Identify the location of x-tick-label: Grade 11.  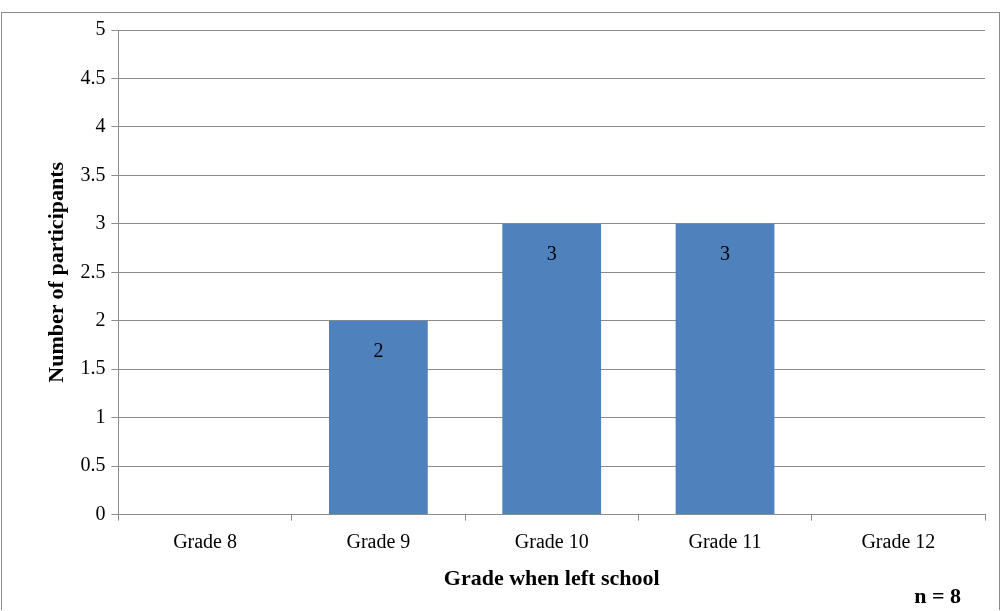
(725, 540).